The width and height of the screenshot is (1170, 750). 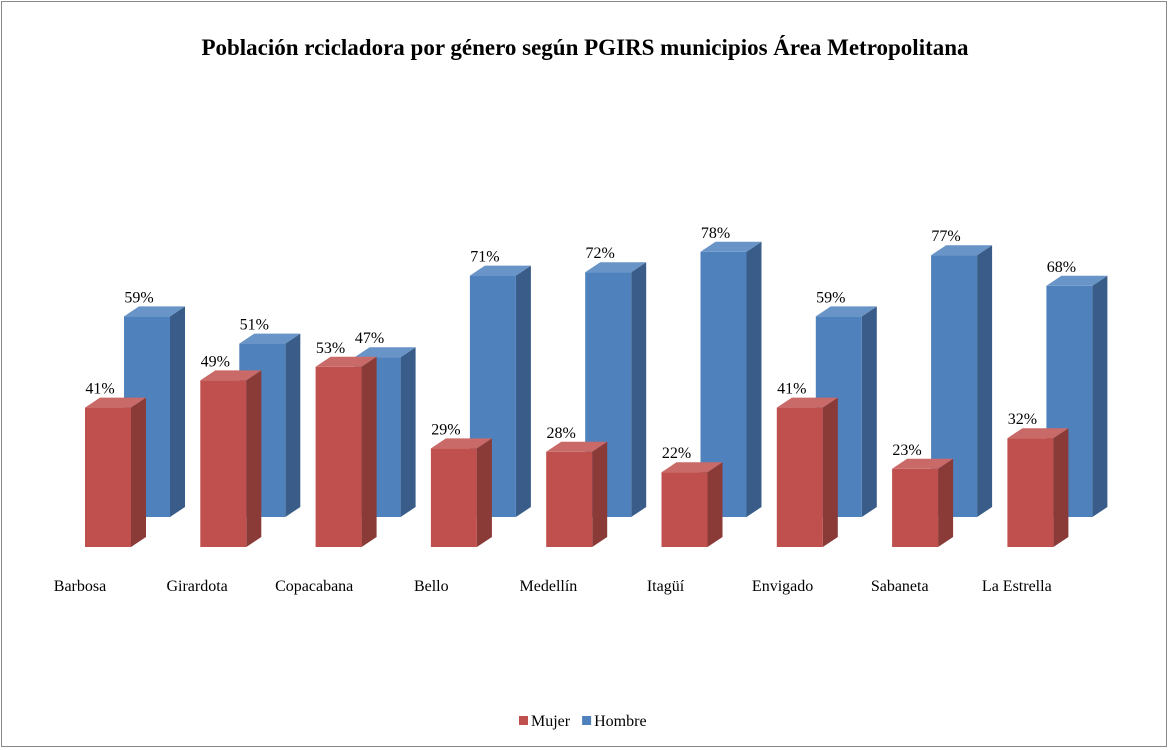 What do you see at coordinates (330, 348) in the screenshot?
I see `data-label: 53%` at bounding box center [330, 348].